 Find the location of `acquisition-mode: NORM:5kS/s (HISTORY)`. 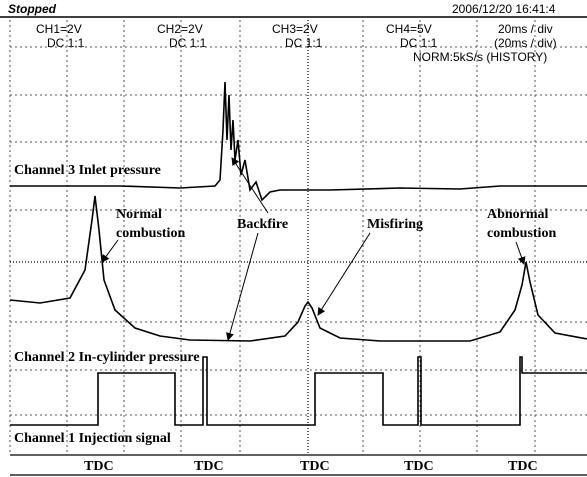

acquisition-mode: NORM:5kS/s (HISTORY) is located at coordinates (480, 57).